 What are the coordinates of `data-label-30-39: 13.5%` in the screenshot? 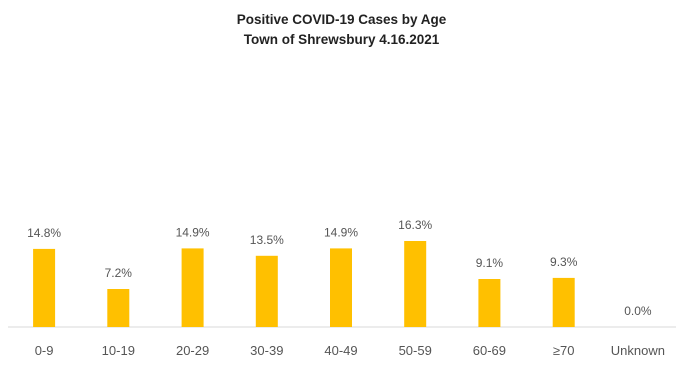 It's located at (267, 240).